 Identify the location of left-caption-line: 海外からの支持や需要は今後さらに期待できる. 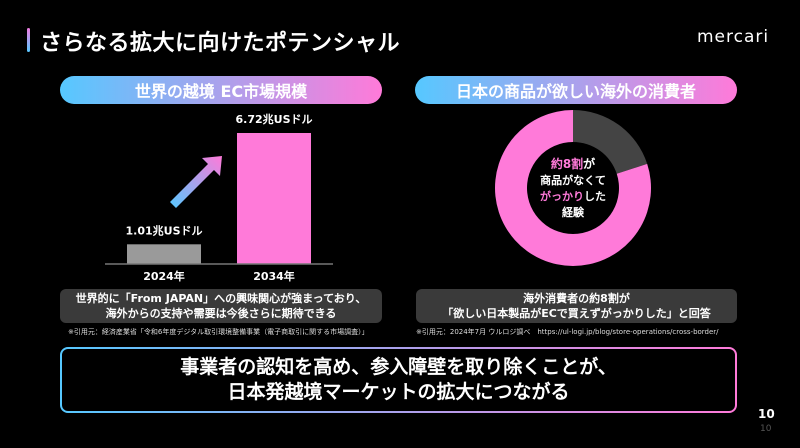
(221, 313).